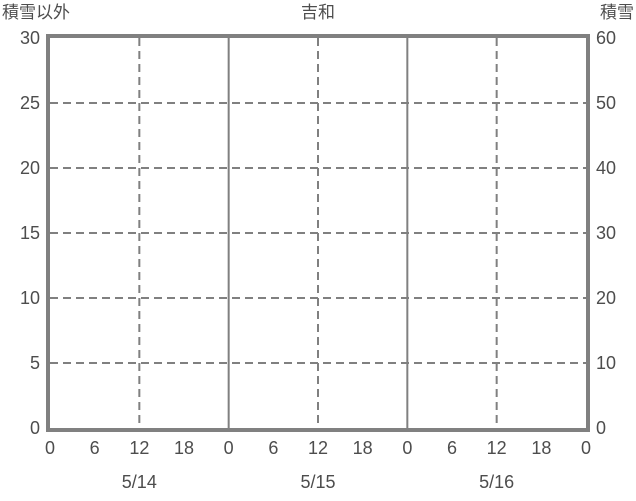  I want to click on right-axis-tick-label: 0, so click(601, 428).